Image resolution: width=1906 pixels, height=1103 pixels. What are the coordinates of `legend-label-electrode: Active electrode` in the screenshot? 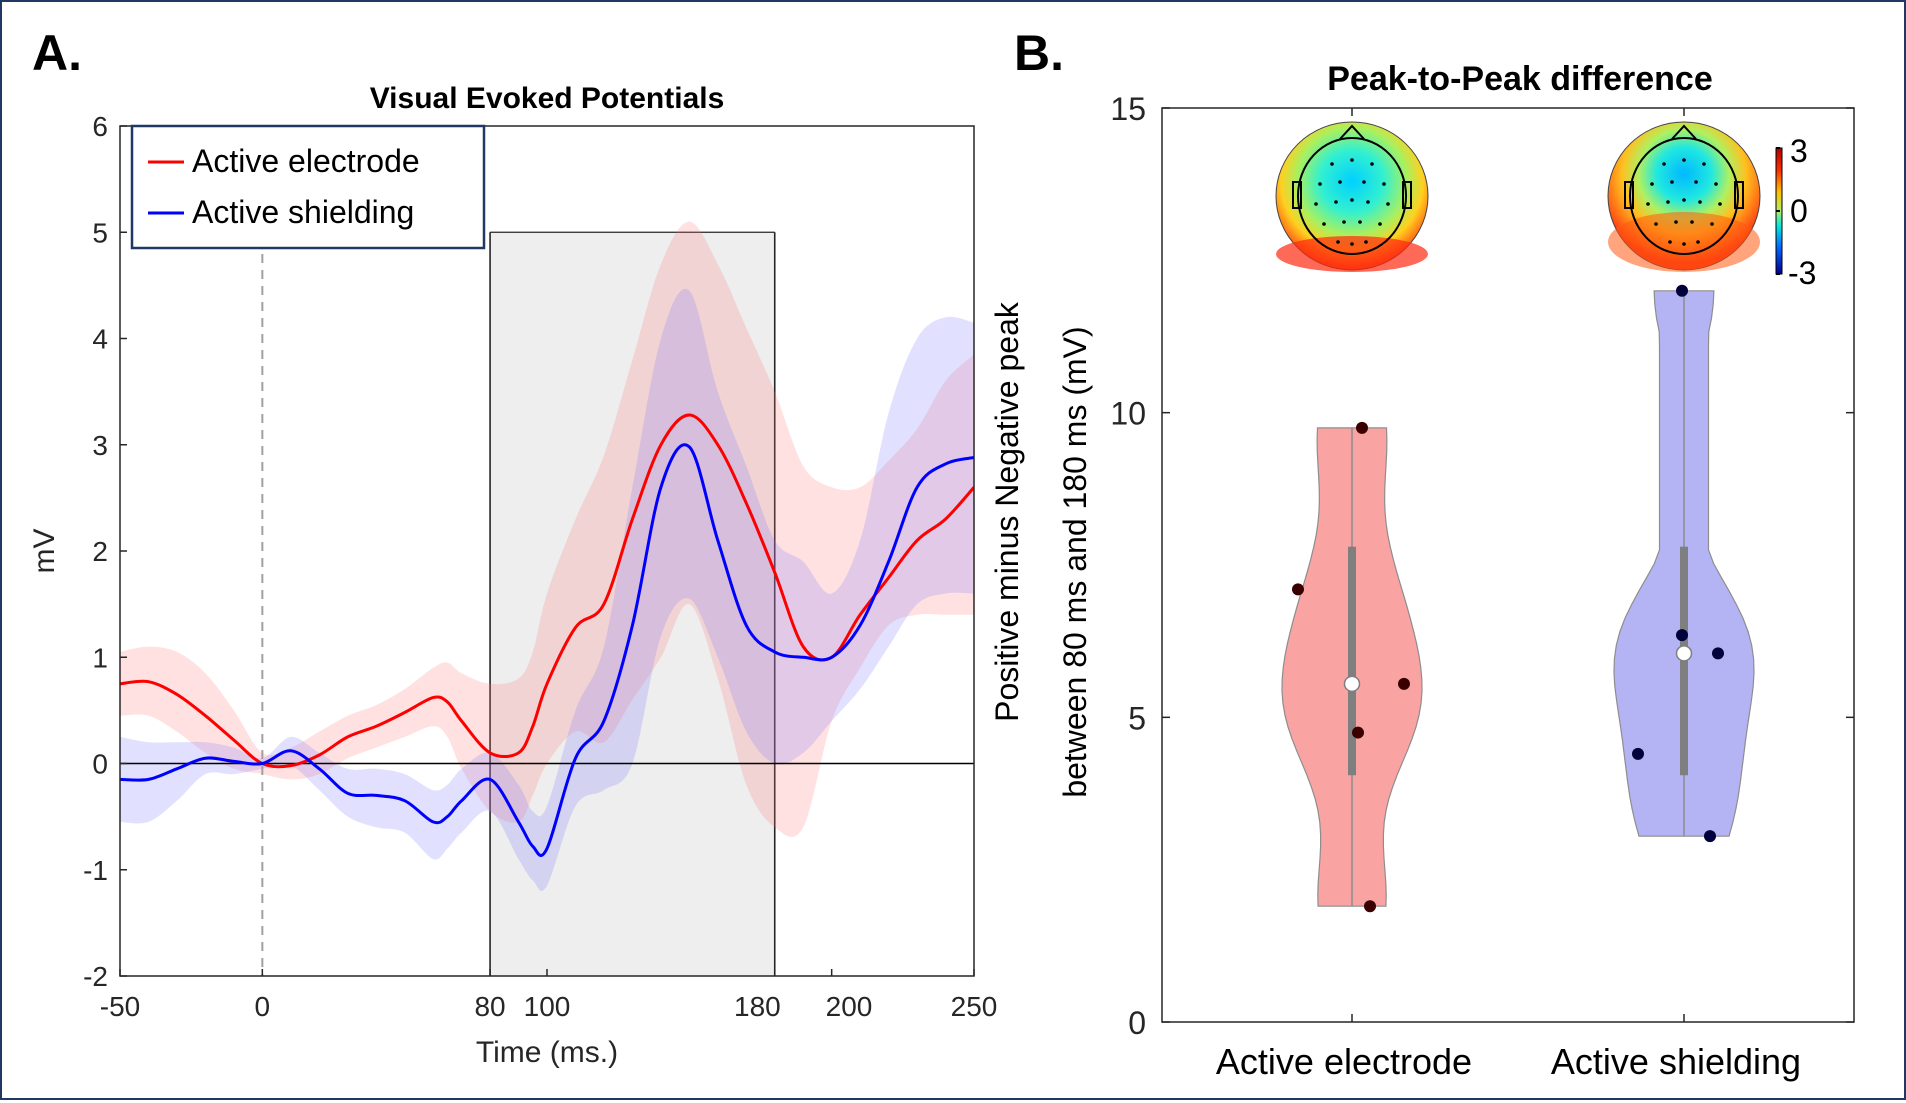 It's located at (306, 161).